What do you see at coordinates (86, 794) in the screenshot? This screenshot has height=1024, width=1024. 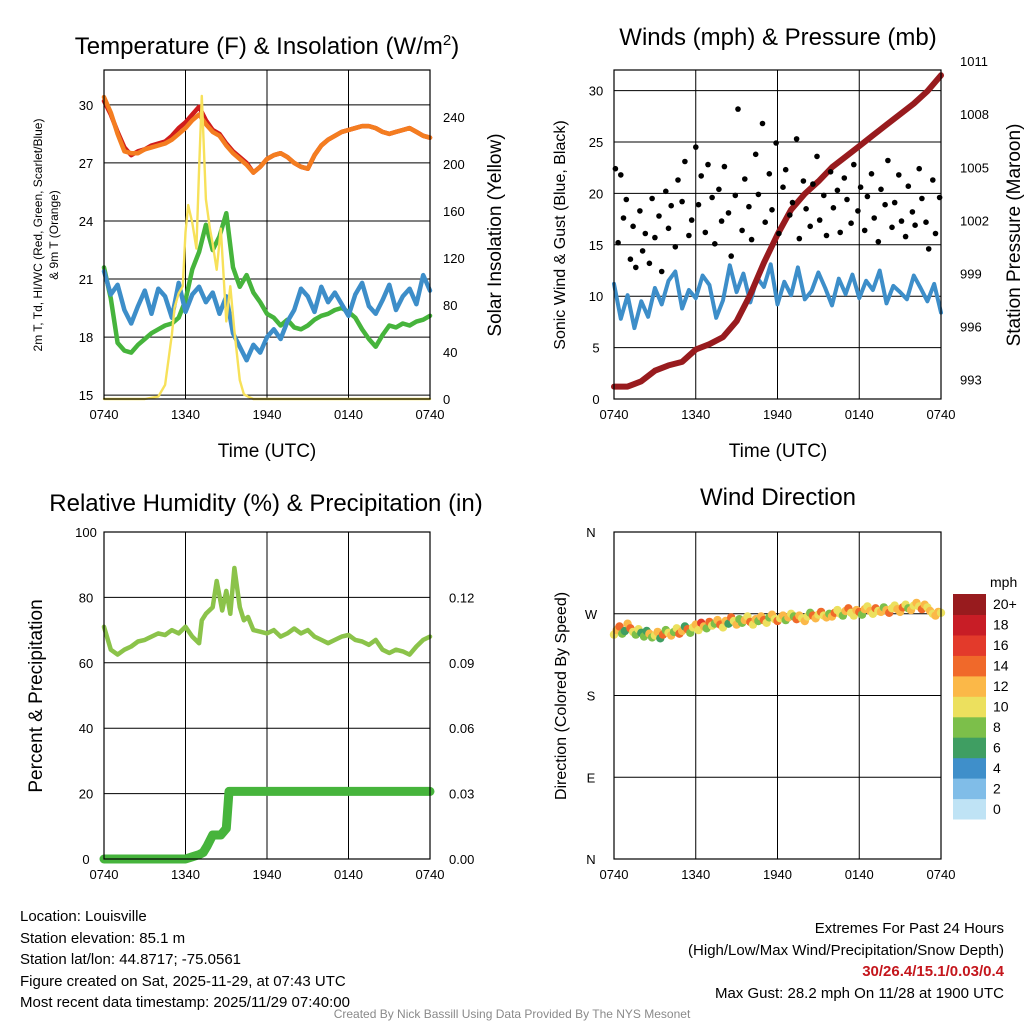 I see `rh-y-tick-label: 20` at bounding box center [86, 794].